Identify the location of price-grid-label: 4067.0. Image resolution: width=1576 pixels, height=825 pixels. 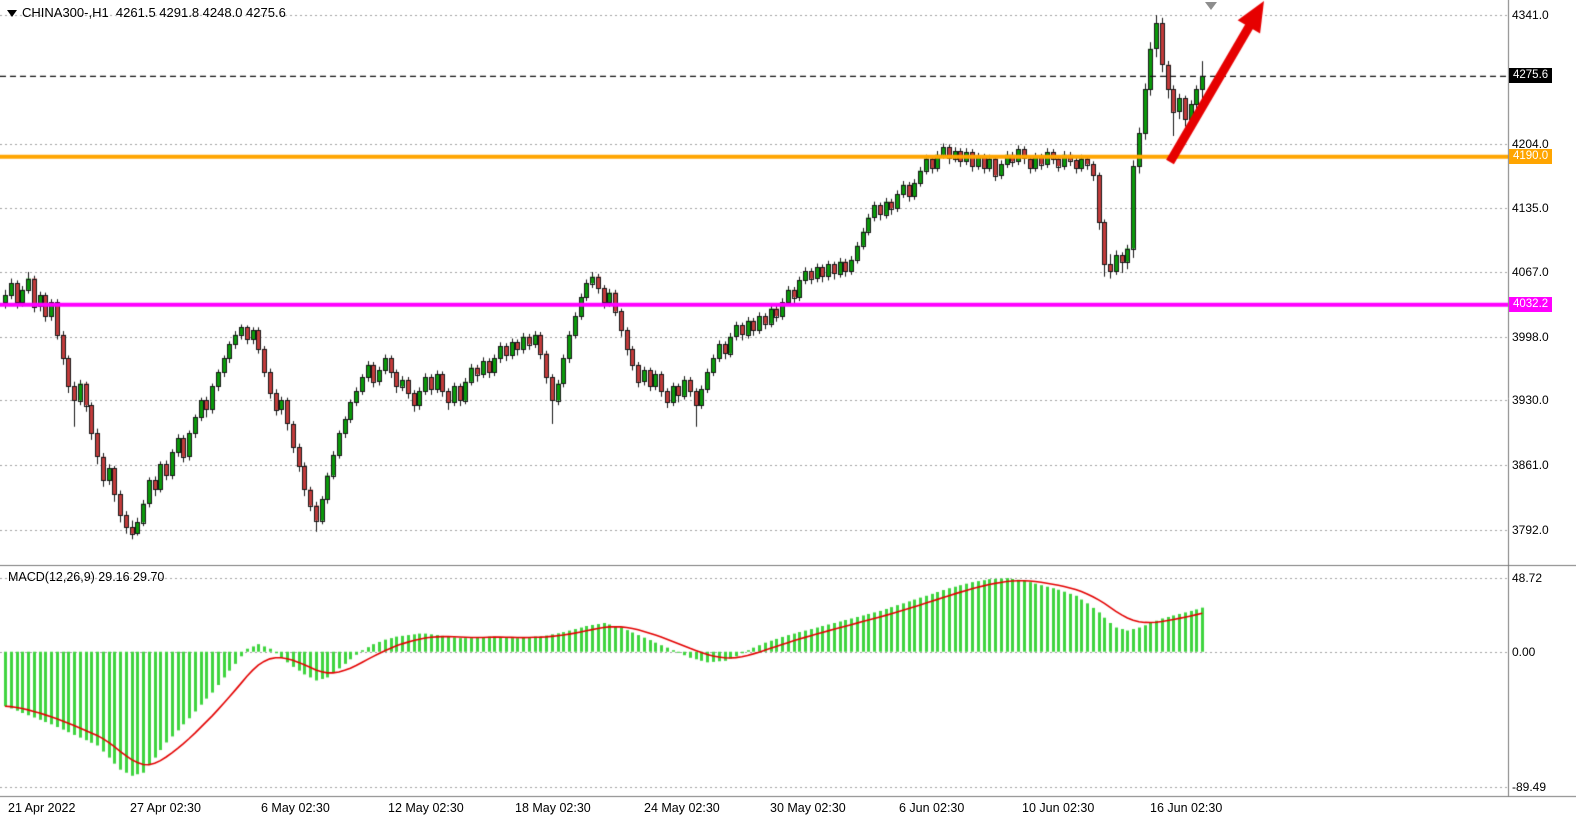
(1530, 271).